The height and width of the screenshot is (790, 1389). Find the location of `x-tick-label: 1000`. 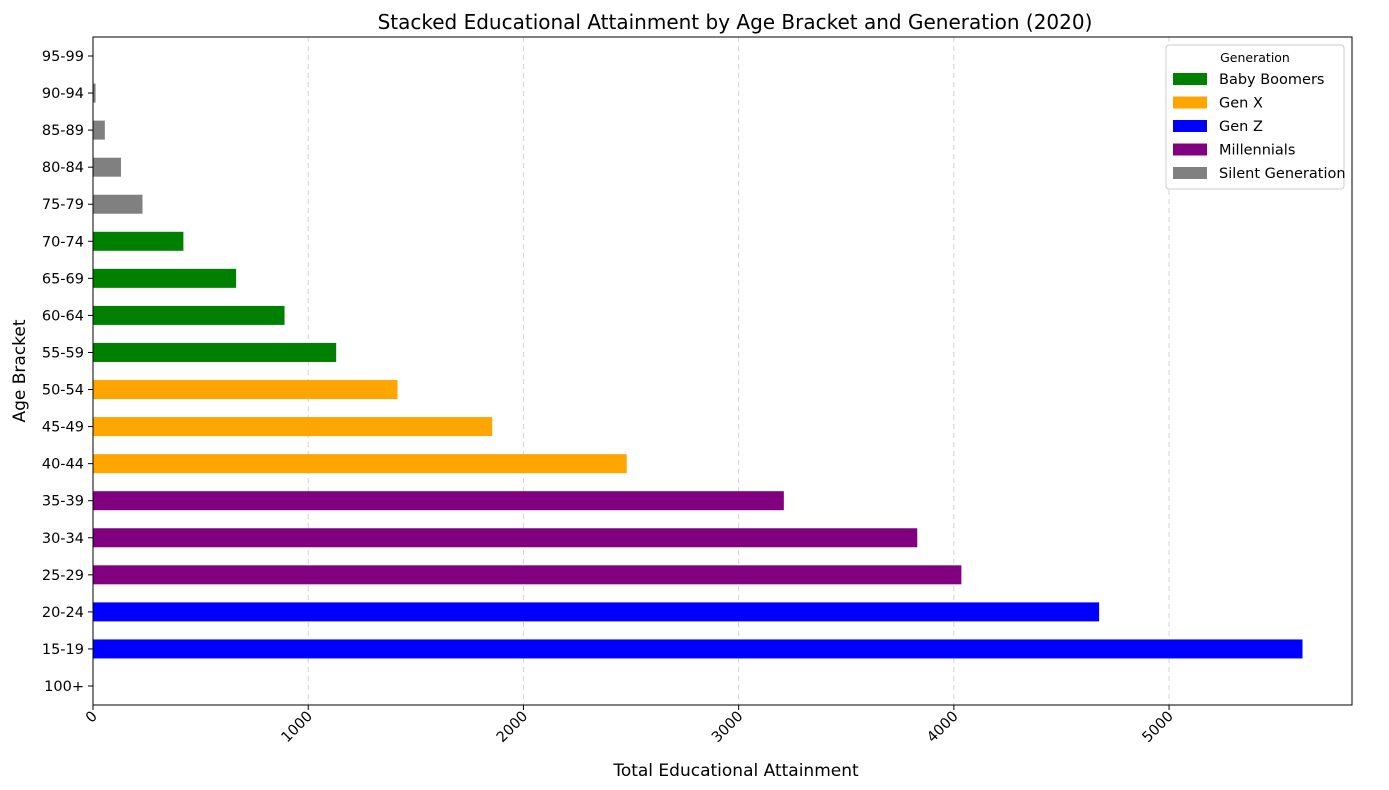

x-tick-label: 1000 is located at coordinates (297, 727).